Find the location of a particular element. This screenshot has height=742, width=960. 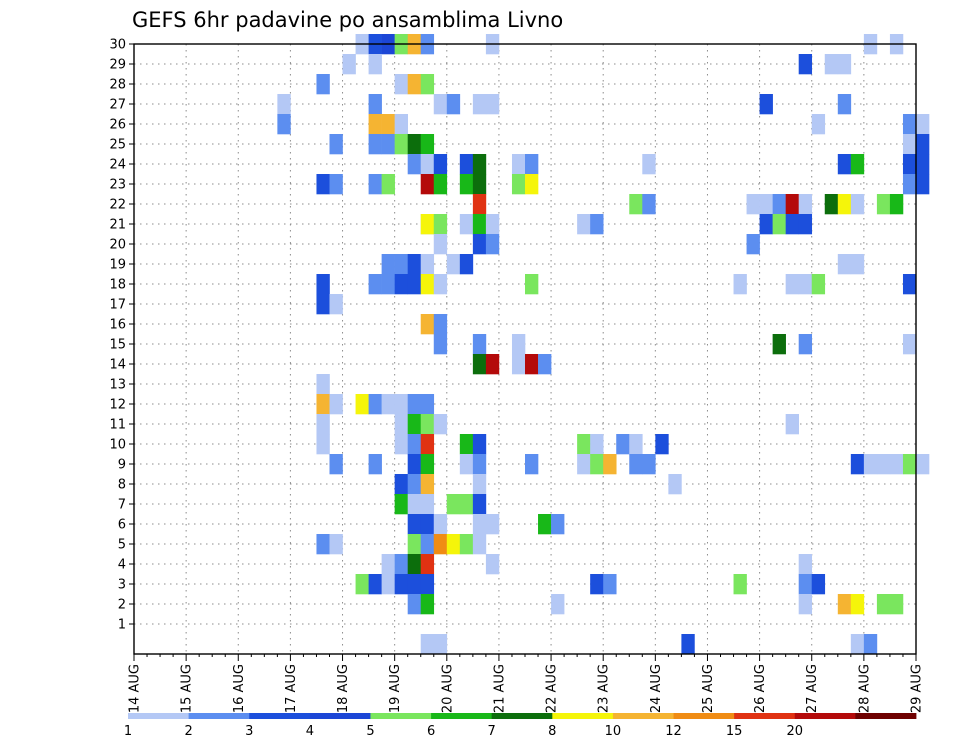

y-tick-label: 10 is located at coordinates (117, 445).